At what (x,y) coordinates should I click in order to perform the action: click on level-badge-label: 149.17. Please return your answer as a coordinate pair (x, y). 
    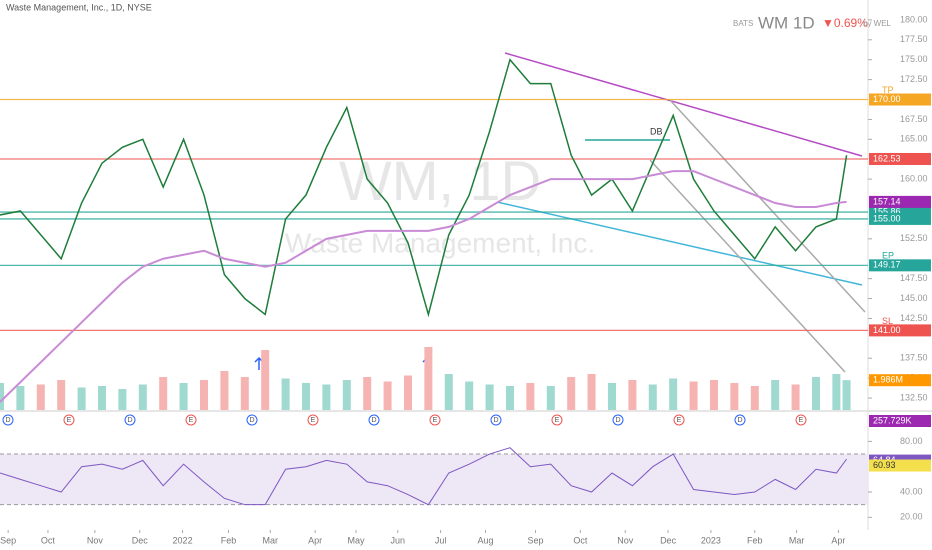
    Looking at the image, I should click on (887, 265).